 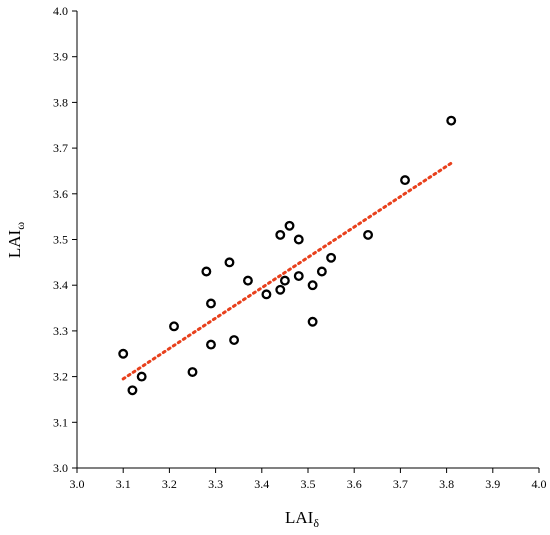 What do you see at coordinates (60, 102) in the screenshot?
I see `y-tick-label: 3.8` at bounding box center [60, 102].